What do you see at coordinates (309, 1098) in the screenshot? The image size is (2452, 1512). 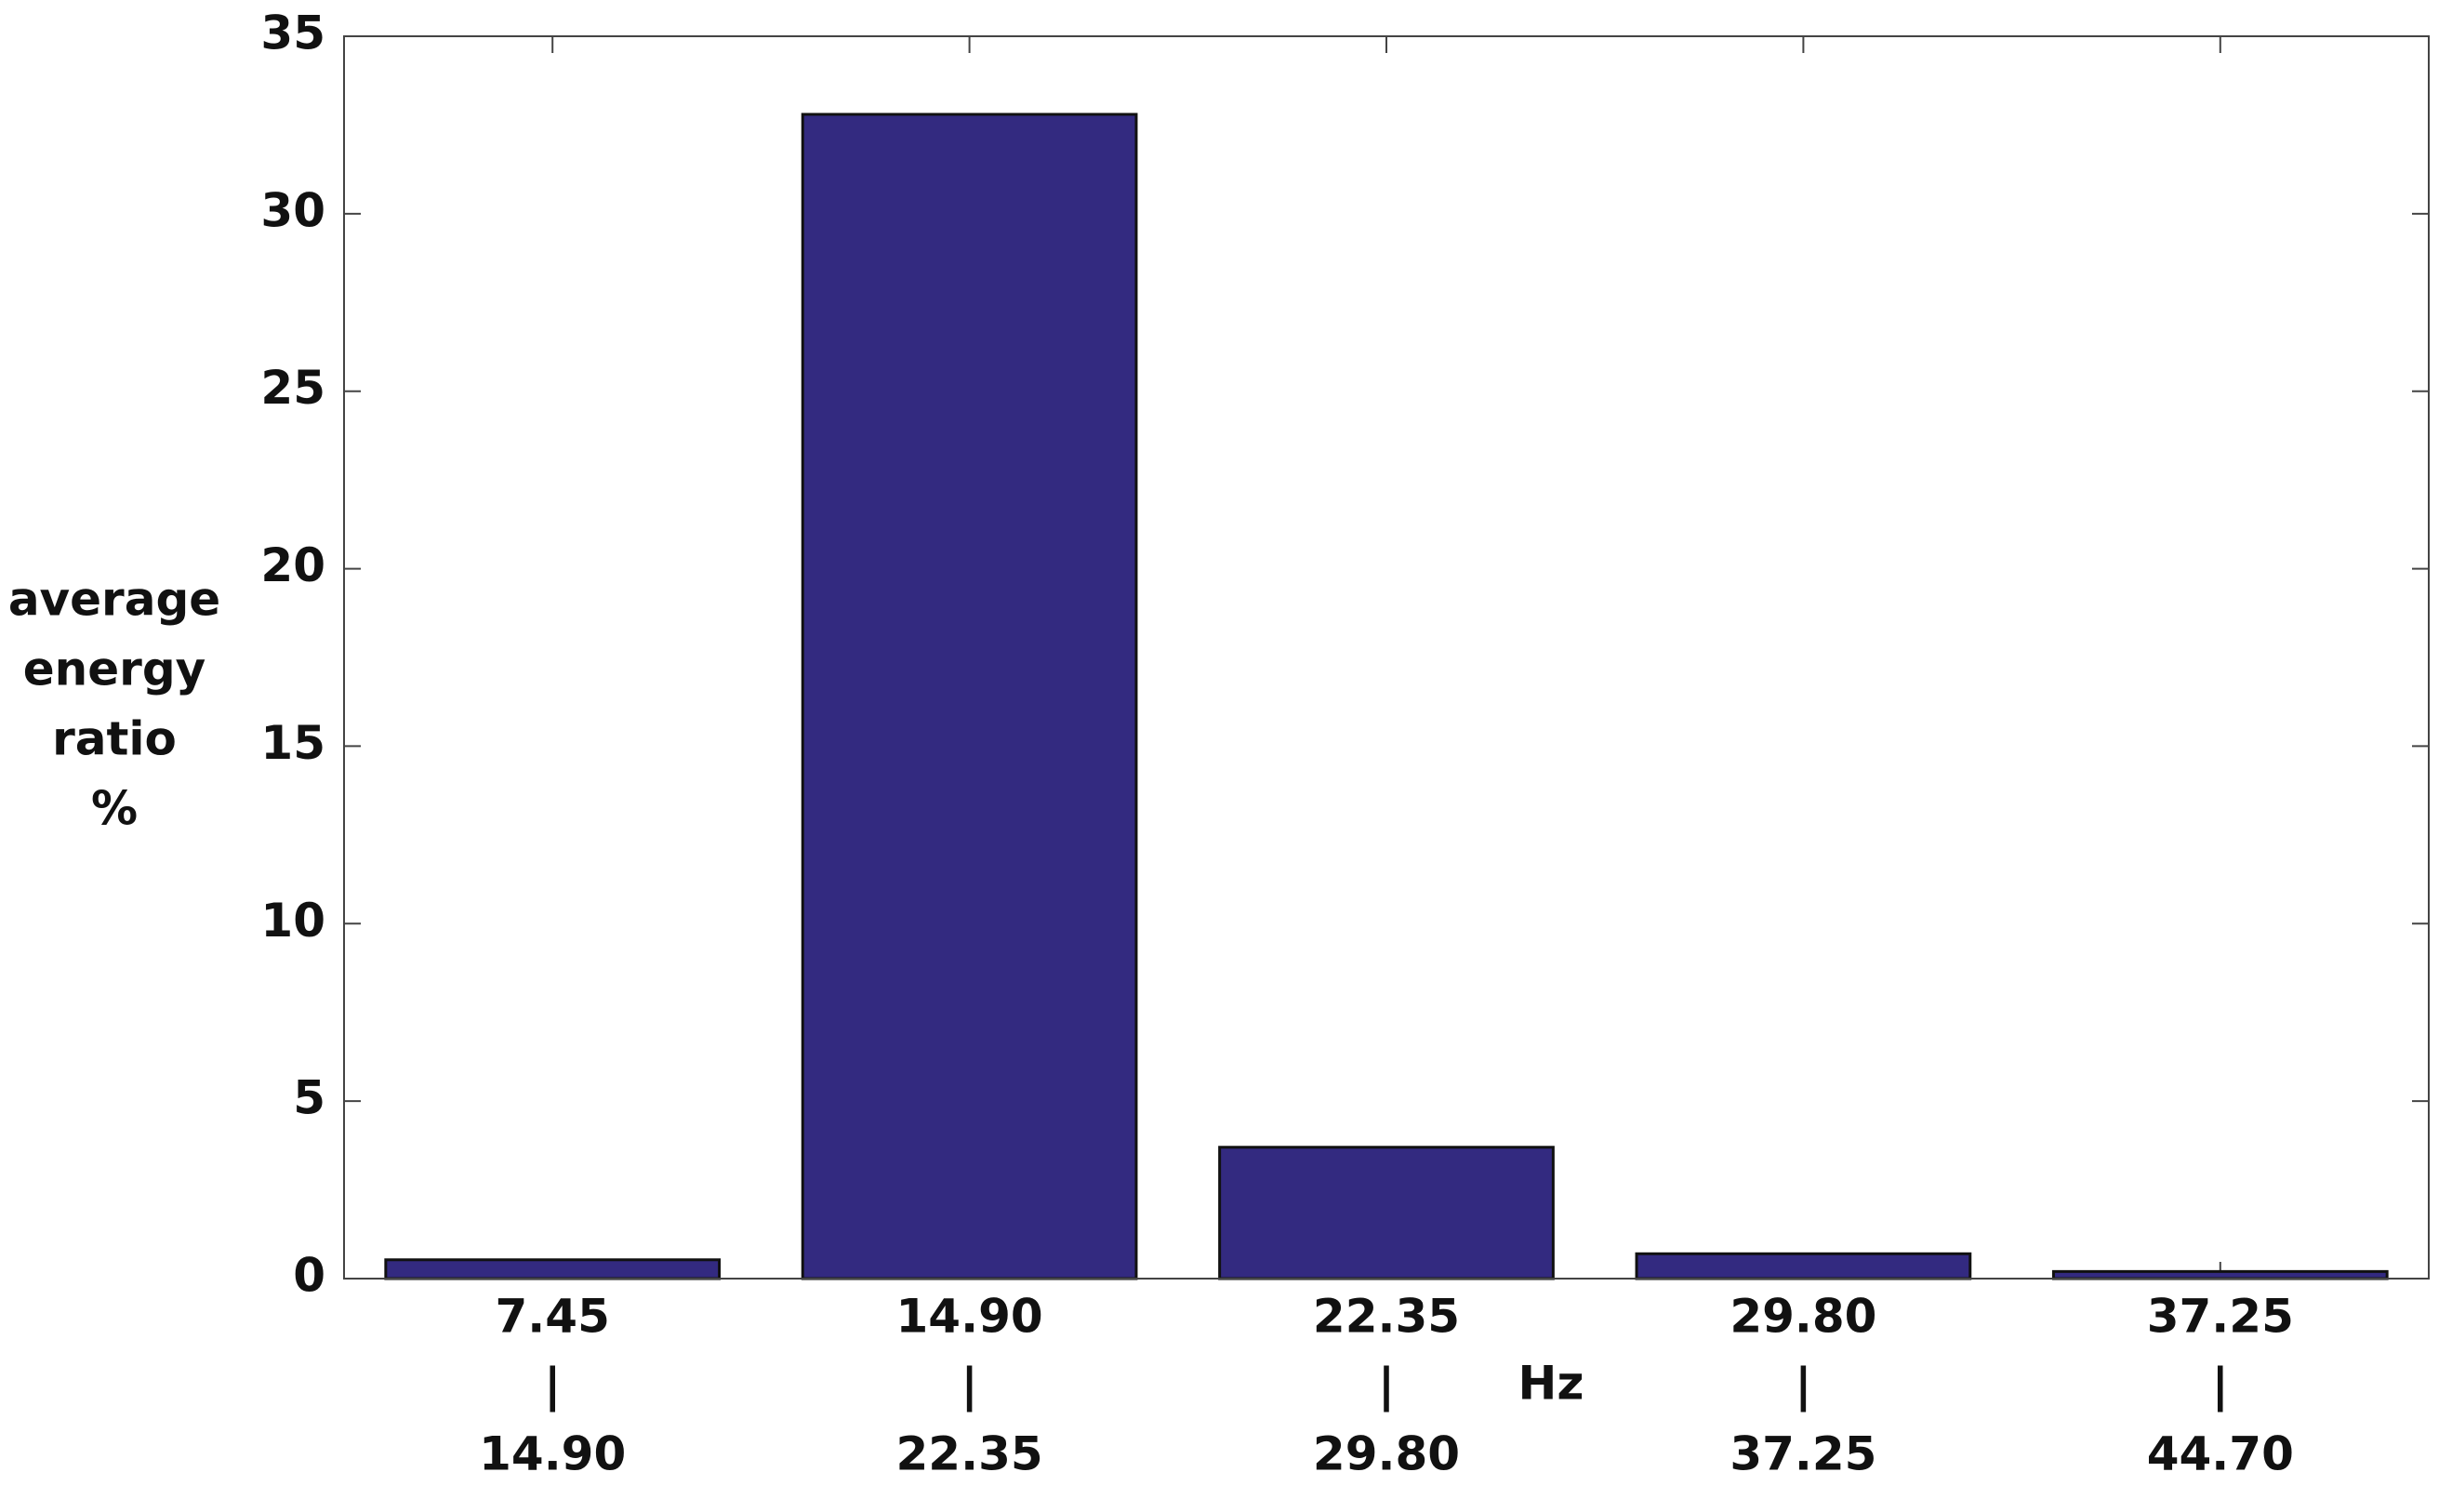 I see `y-tick-label: 5` at bounding box center [309, 1098].